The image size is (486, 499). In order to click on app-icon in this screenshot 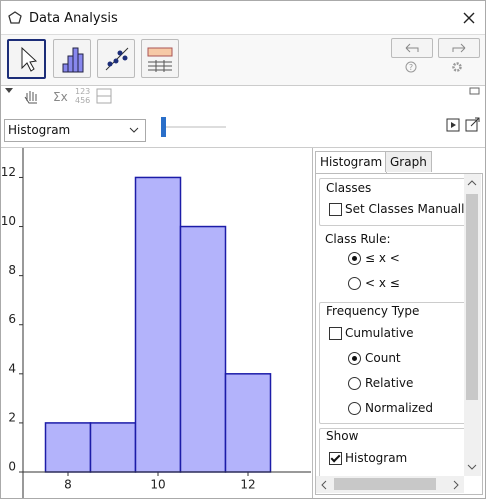, I will do `click(15, 17)`.